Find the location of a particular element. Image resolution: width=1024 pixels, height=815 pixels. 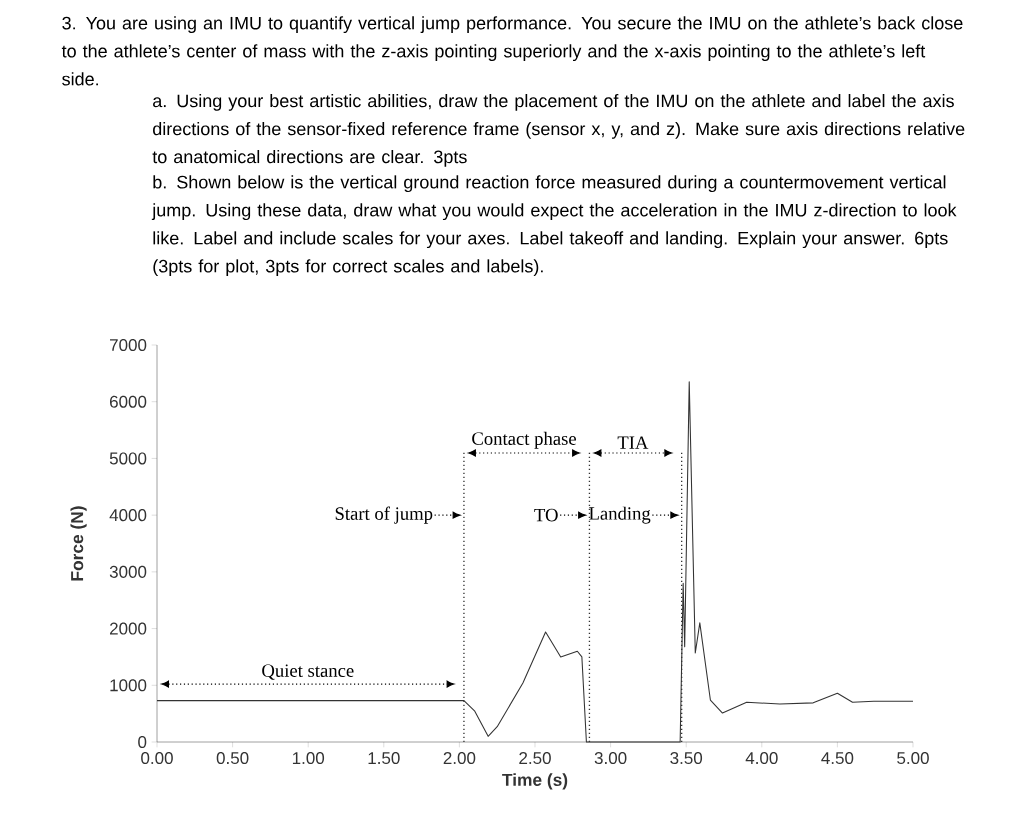

y-tick-label: 1000 is located at coordinates (128, 685).